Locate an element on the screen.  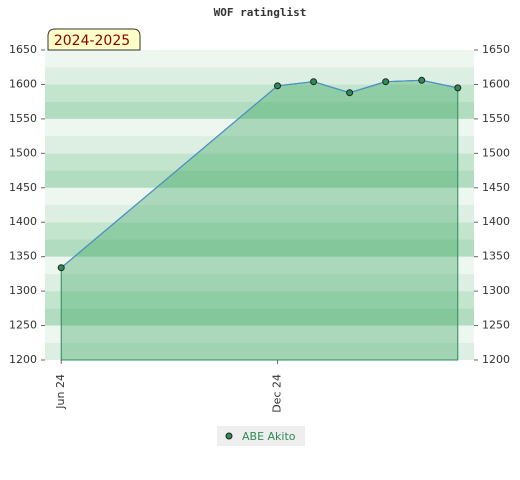
y2-tick-label: 1200 is located at coordinates (496, 359).